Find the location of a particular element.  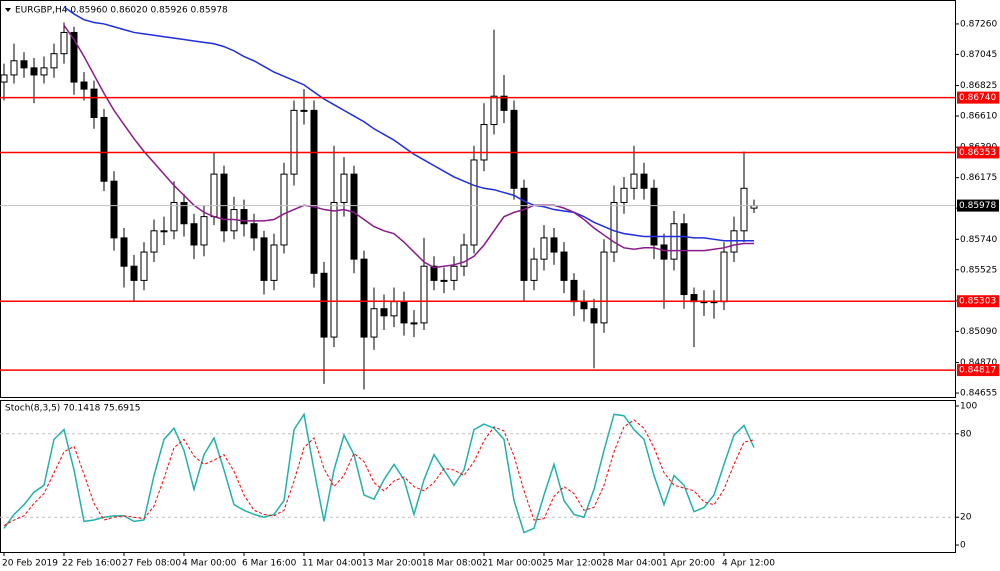

x-tick-label: 20 Feb 2019 is located at coordinates (30, 564).